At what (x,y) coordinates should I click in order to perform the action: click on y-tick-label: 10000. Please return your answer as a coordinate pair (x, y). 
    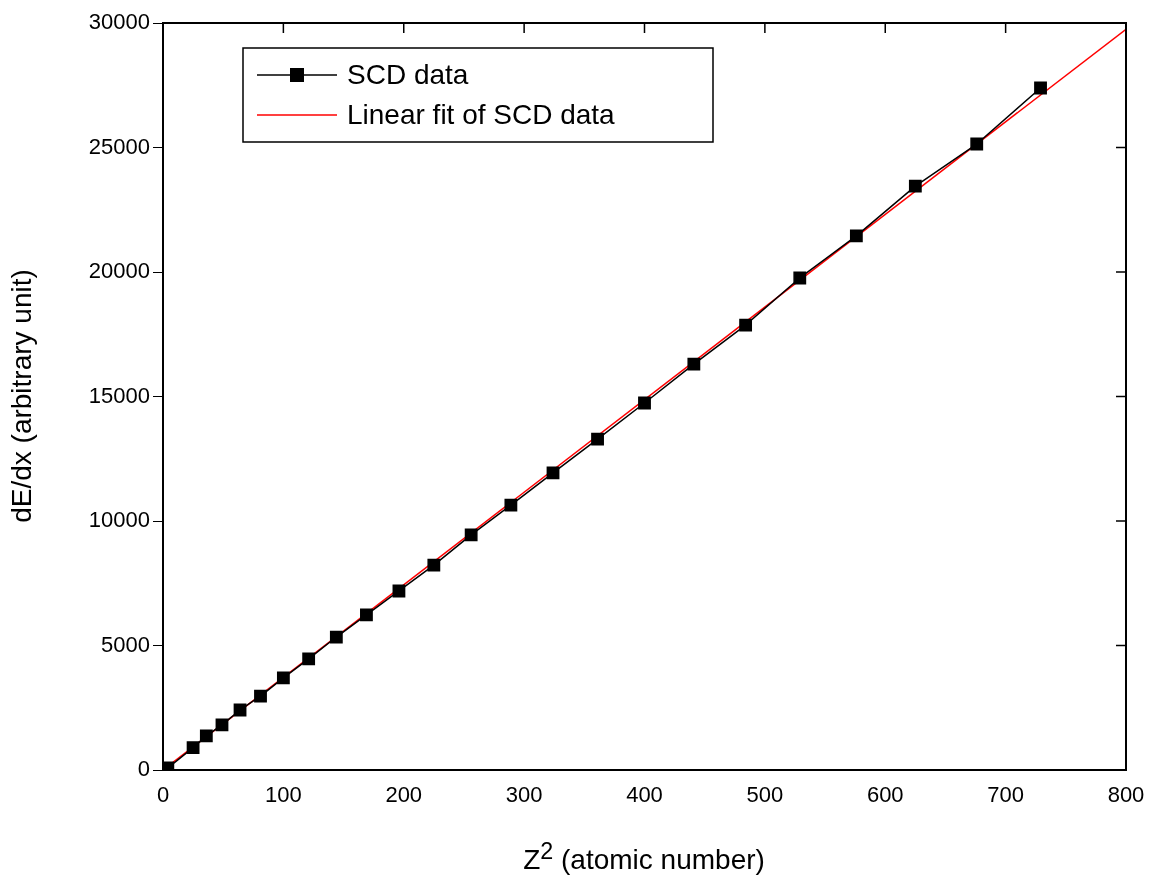
    Looking at the image, I should click on (119, 520).